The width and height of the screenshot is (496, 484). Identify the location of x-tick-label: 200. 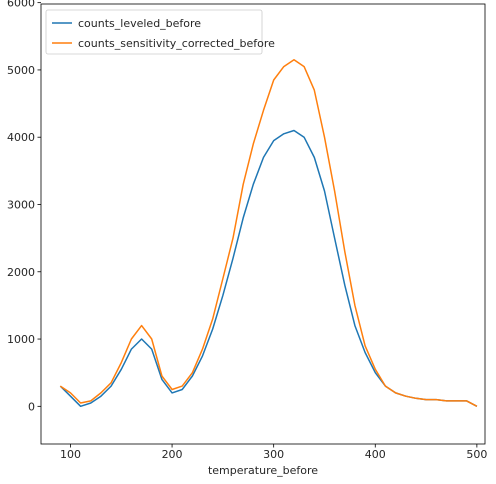
(172, 454).